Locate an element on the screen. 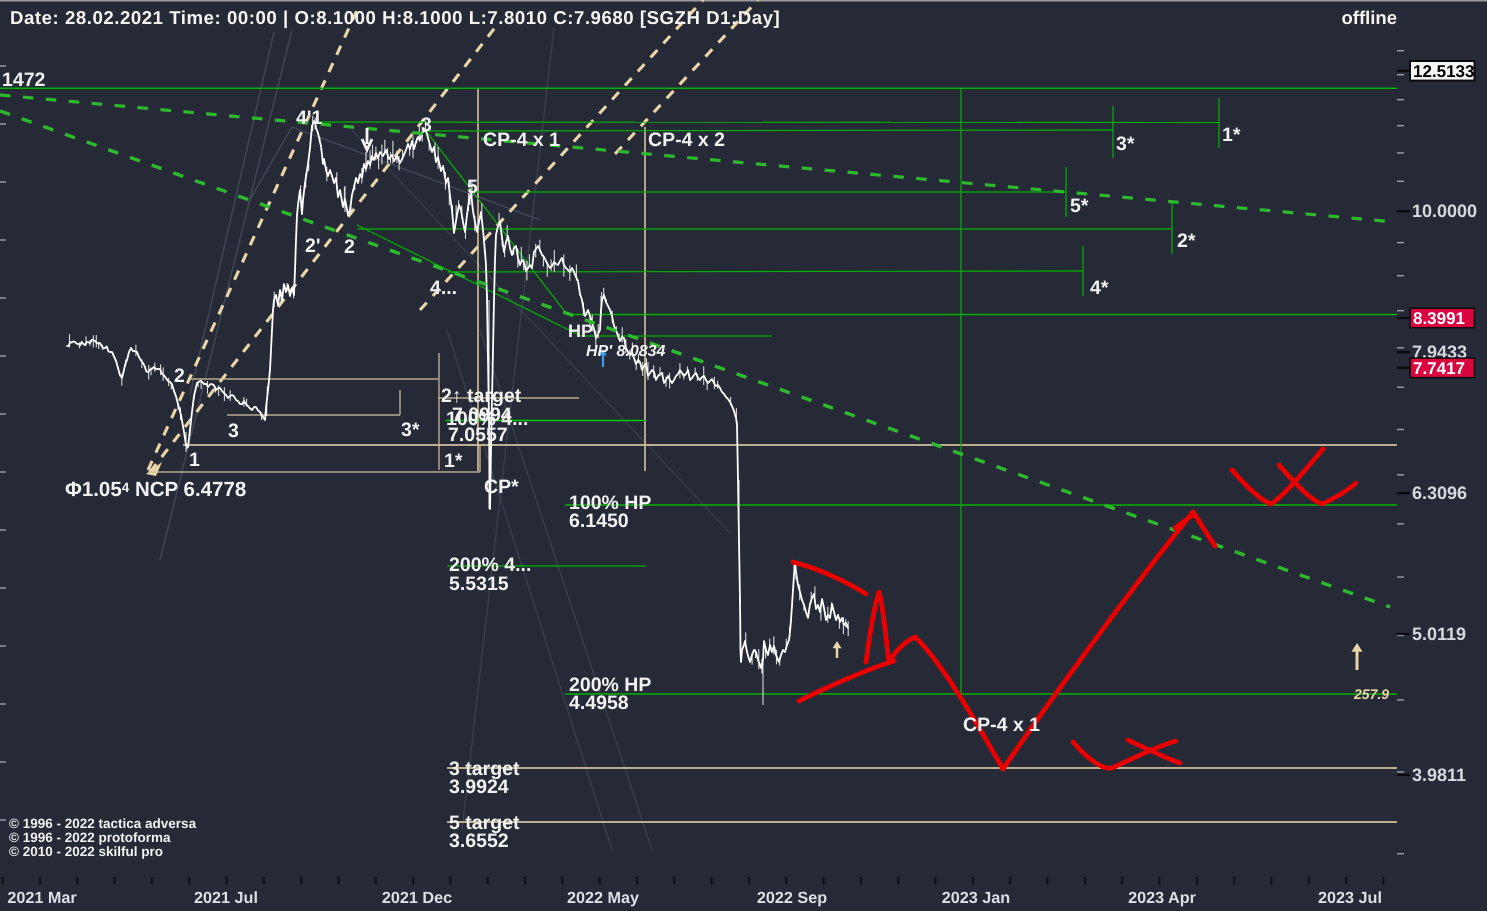 Image resolution: width=1487 pixels, height=911 pixels. svg-text: 2023 Jul is located at coordinates (1350, 898).